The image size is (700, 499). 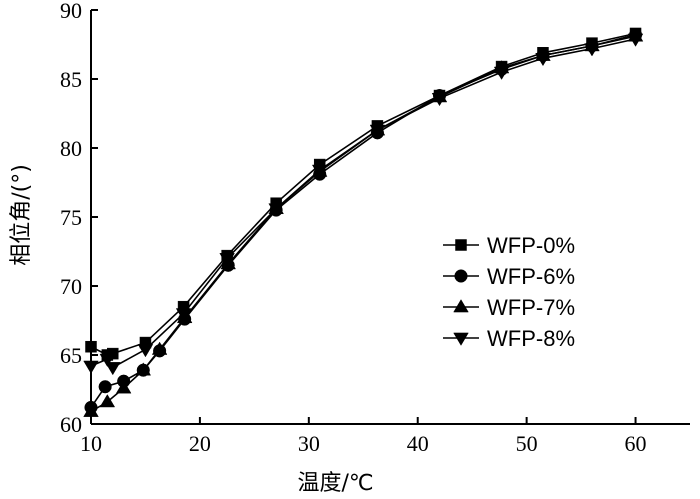 I want to click on legend-label: WFP-6%, so click(x=531, y=276).